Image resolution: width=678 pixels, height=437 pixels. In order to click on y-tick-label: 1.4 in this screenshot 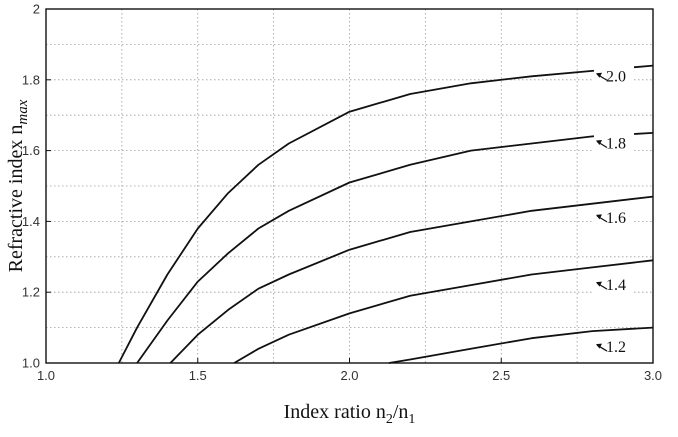, I will do `click(31, 221)`.